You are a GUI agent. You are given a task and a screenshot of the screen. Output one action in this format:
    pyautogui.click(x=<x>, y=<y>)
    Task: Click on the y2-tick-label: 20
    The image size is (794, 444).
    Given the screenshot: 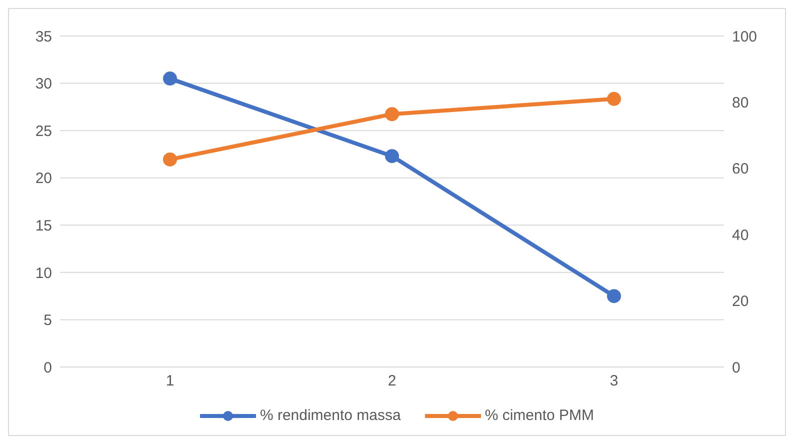 What is the action you would take?
    pyautogui.click(x=740, y=301)
    